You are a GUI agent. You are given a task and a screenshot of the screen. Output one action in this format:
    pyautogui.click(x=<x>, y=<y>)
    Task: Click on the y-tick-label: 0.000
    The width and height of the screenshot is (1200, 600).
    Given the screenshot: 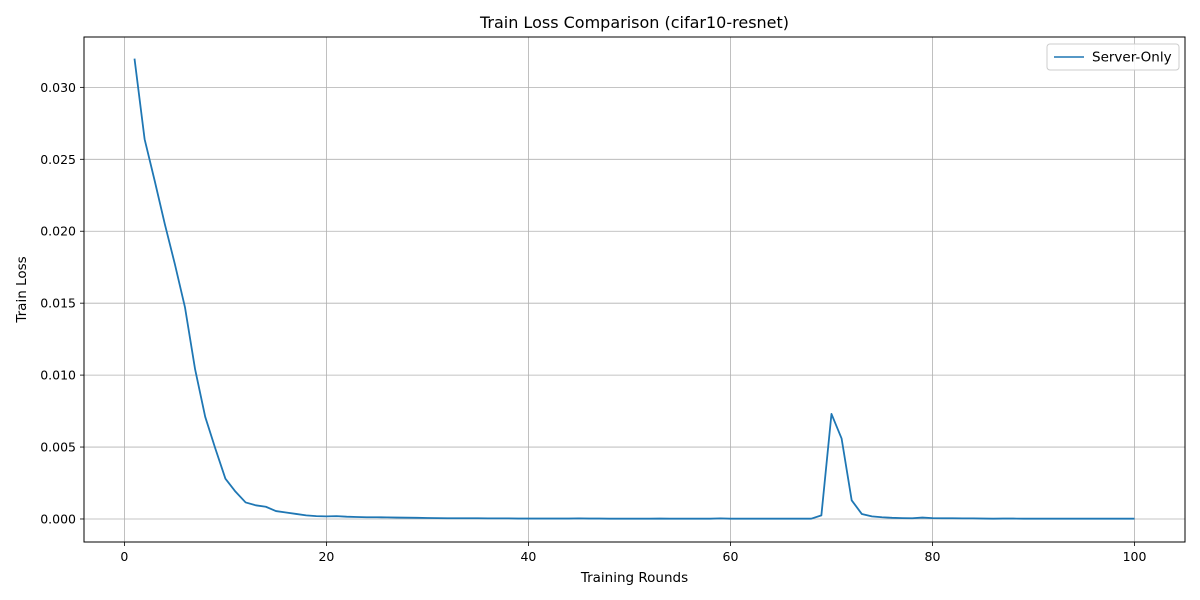 What is the action you would take?
    pyautogui.click(x=58, y=518)
    